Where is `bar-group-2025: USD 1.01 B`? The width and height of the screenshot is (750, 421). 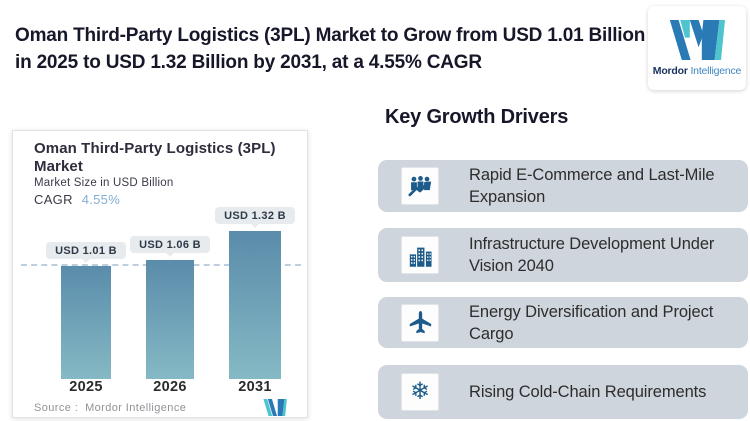
bar-group-2025: USD 1.01 B is located at coordinates (86, 310).